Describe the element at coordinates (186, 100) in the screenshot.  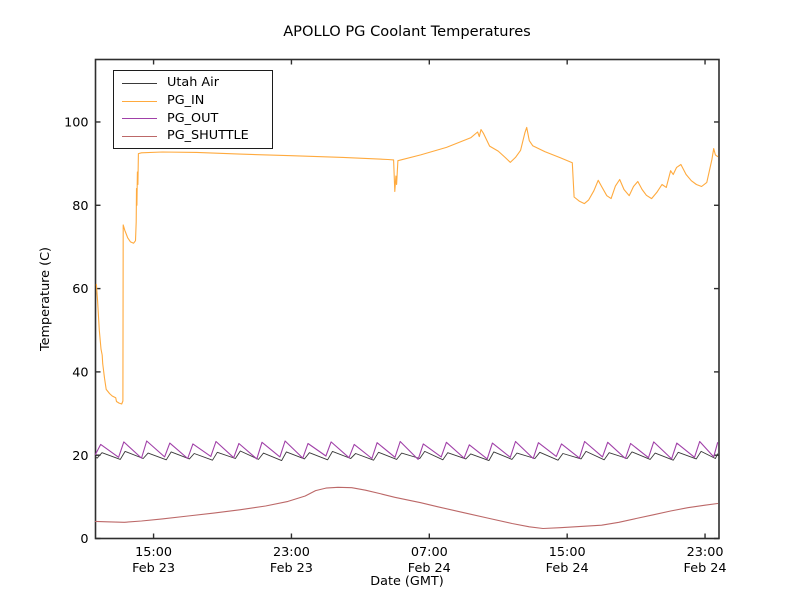
I see `legend-item-label: PG_IN` at that location.